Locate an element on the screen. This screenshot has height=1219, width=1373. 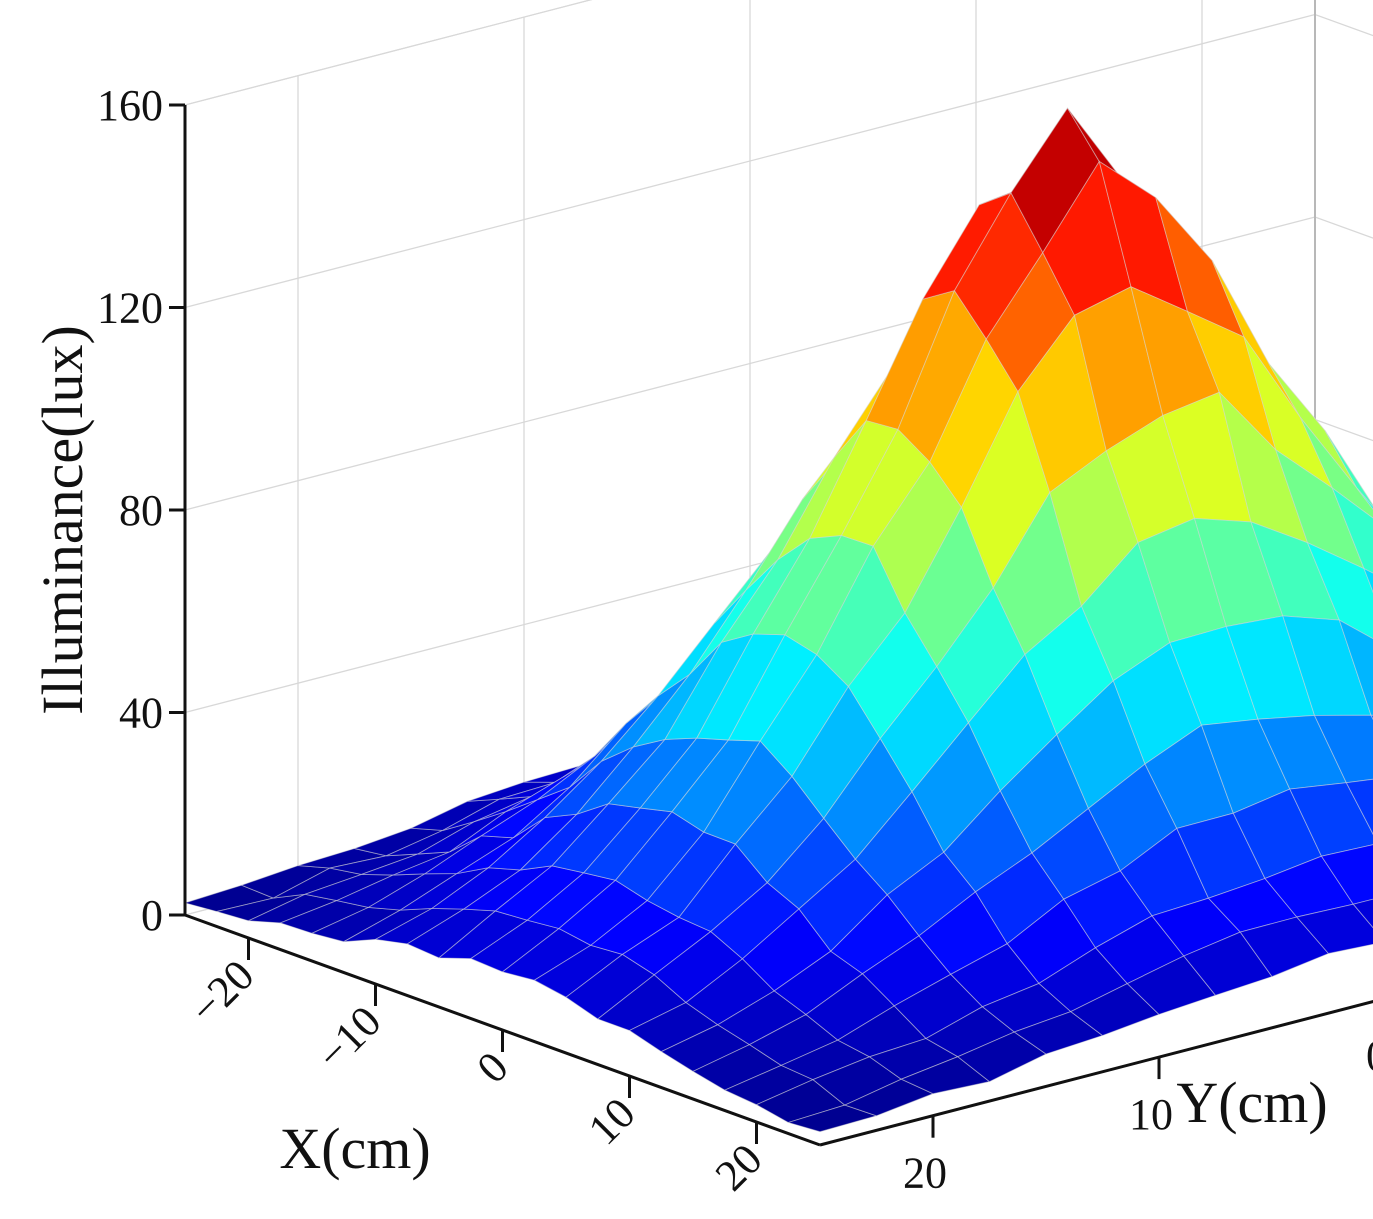
x-axis-title: X(cm) is located at coordinates (354, 1148).